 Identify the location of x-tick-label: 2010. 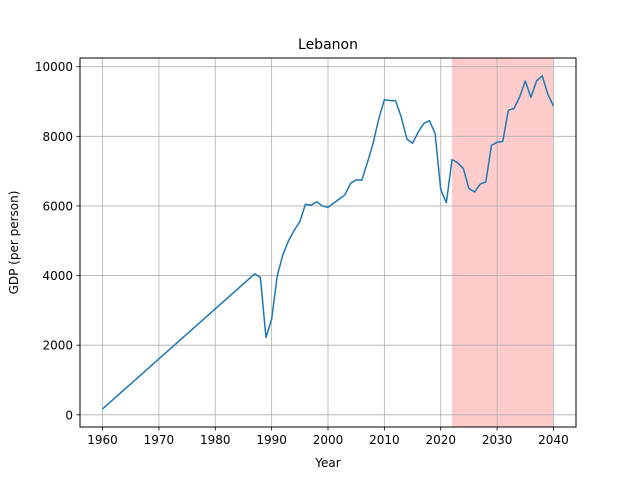
(384, 440).